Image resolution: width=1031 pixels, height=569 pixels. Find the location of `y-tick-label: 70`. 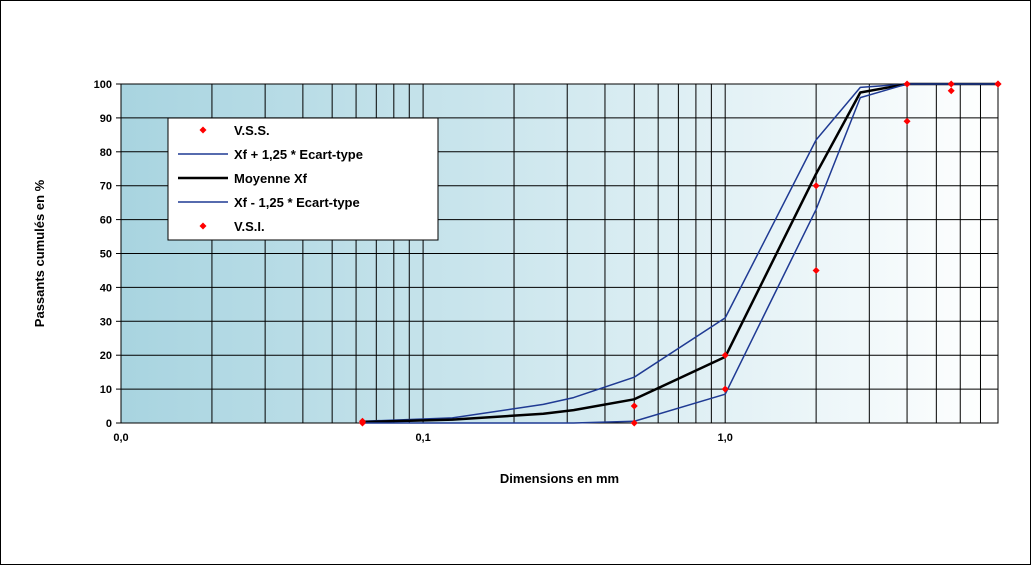

y-tick-label: 70 is located at coordinates (106, 187).